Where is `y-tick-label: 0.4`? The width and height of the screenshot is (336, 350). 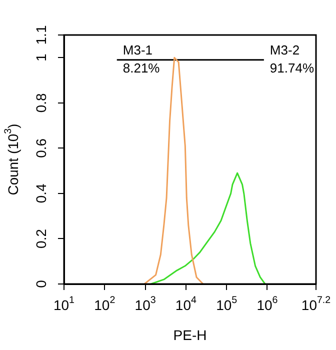
y-tick-label: 0.4 is located at coordinates (40, 194).